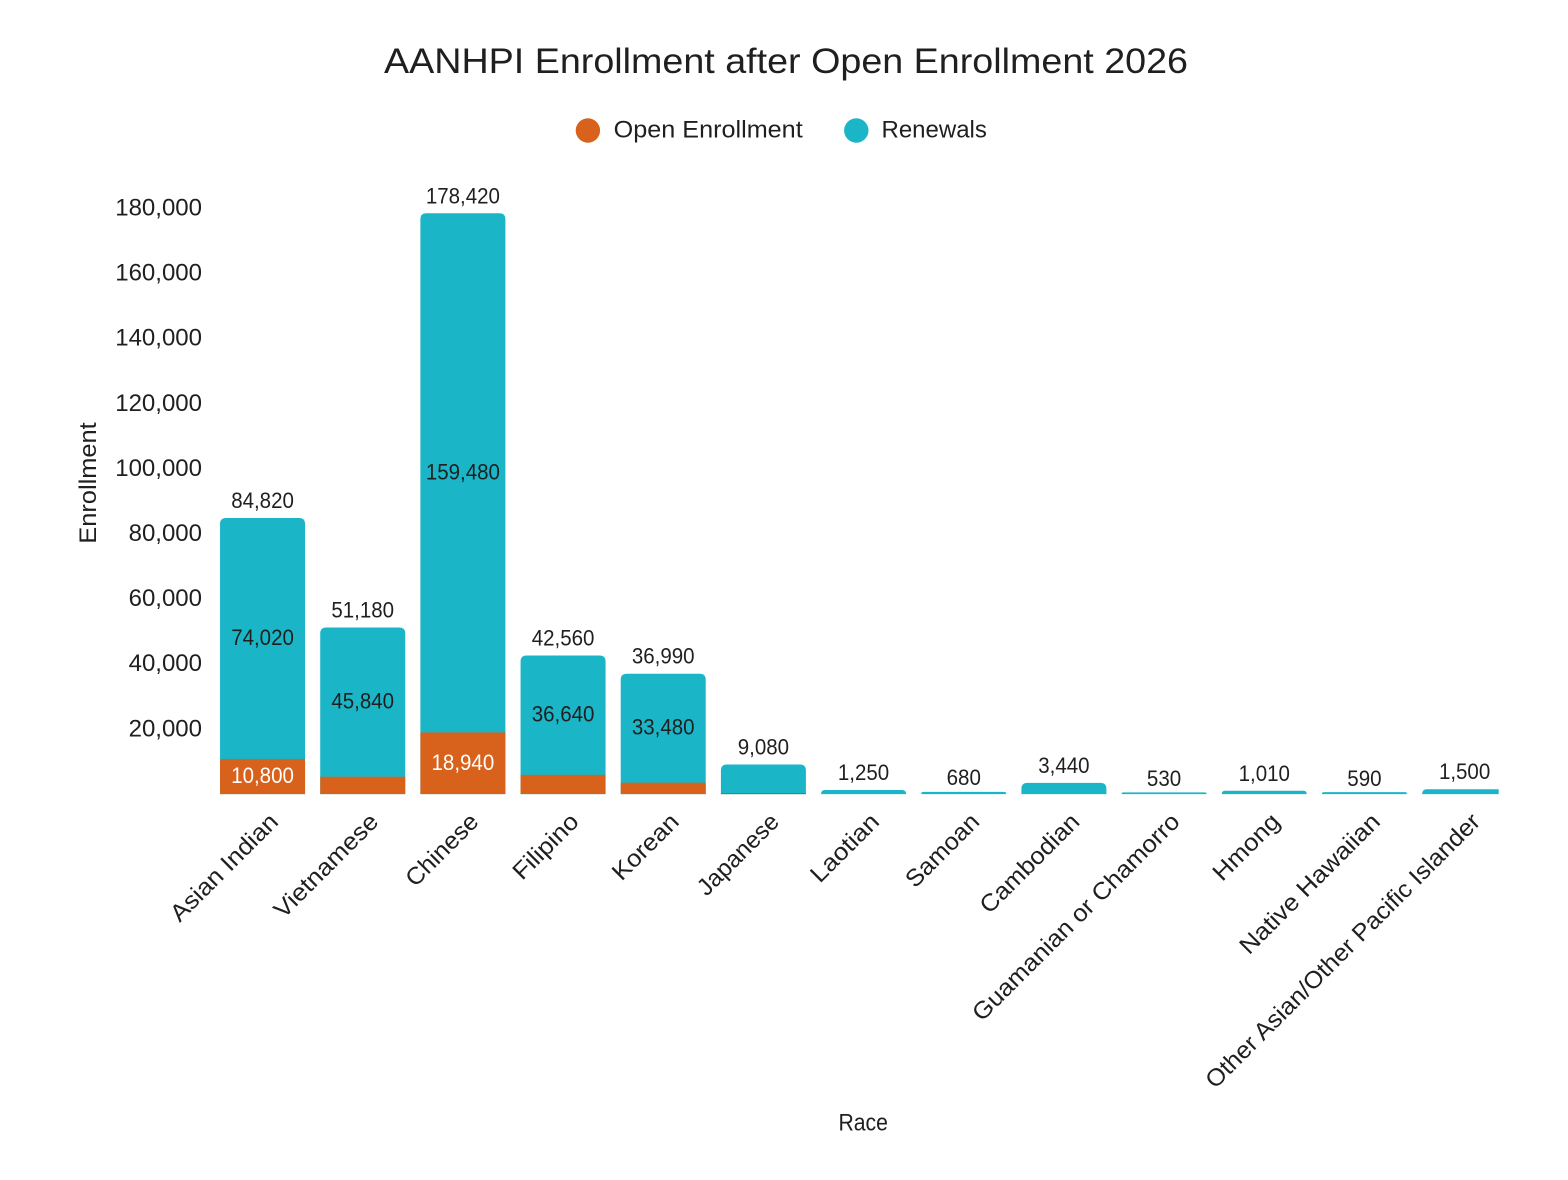  Describe the element at coordinates (158, 273) in the screenshot. I see `svg-text: 160,000` at that location.